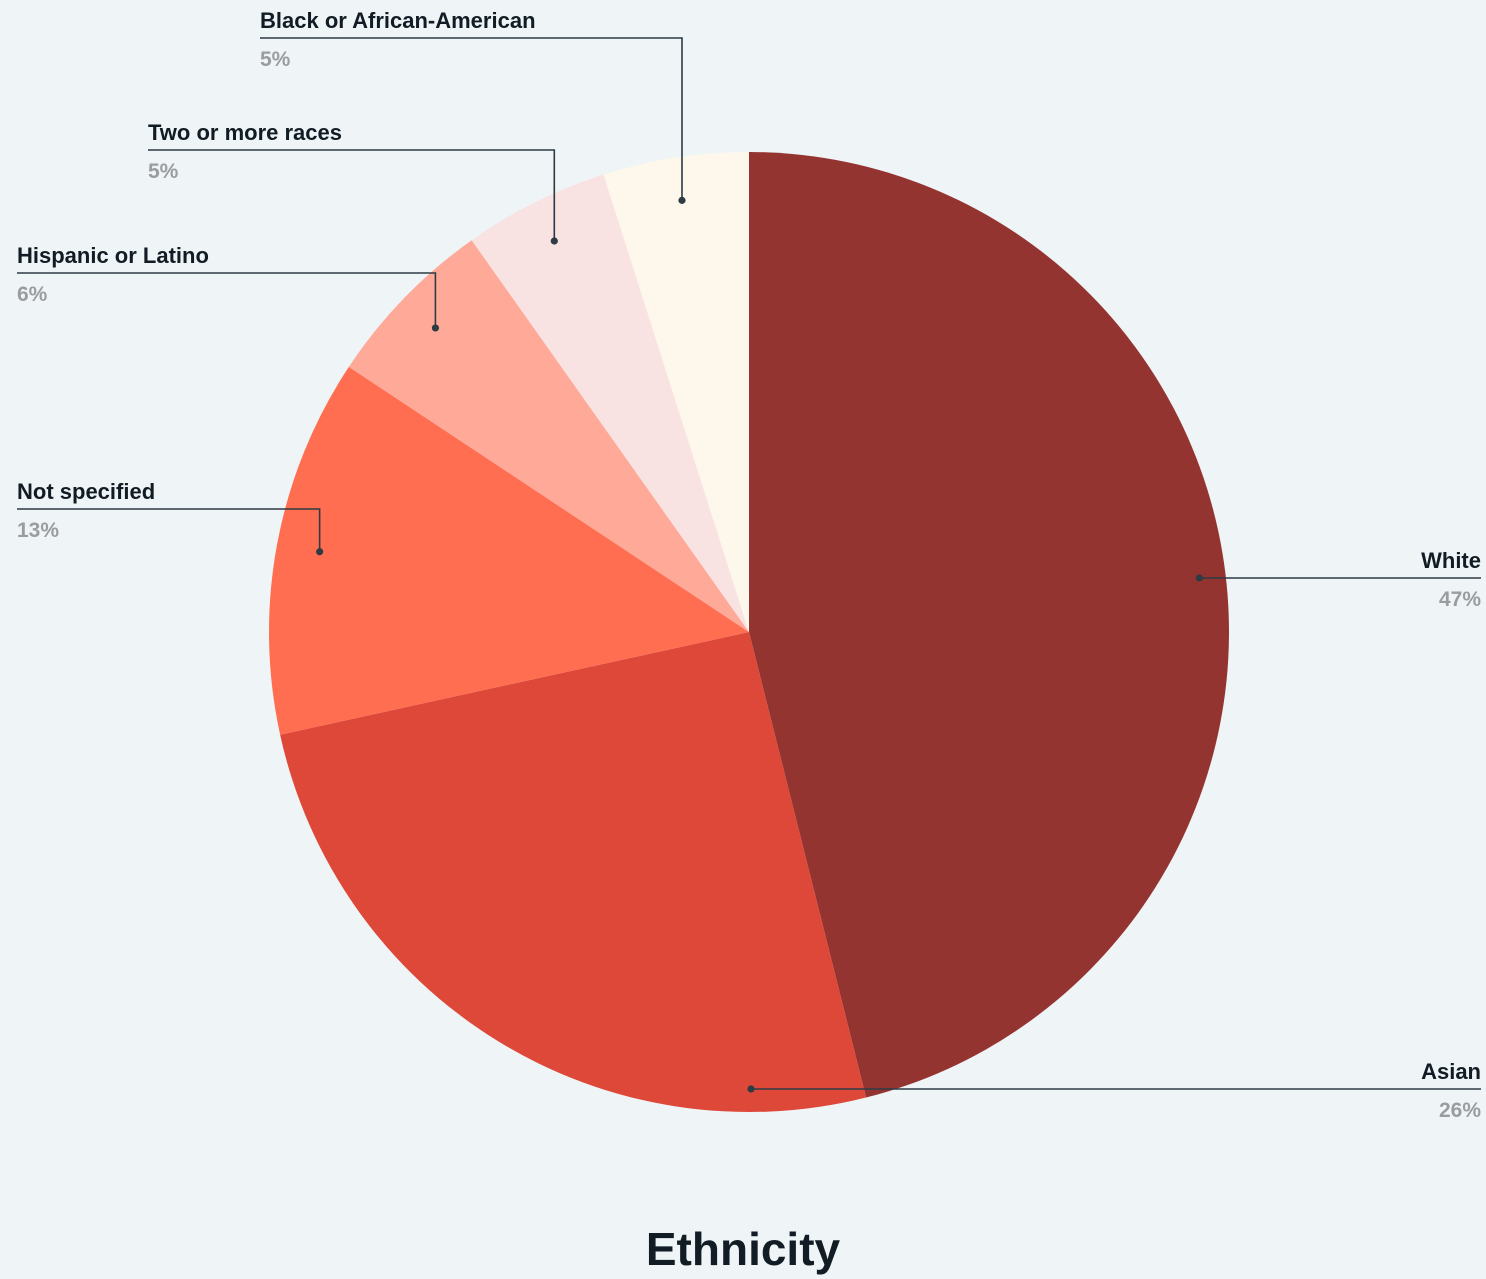 This screenshot has width=1486, height=1279. I want to click on leader-dot-not-specified, so click(320, 552).